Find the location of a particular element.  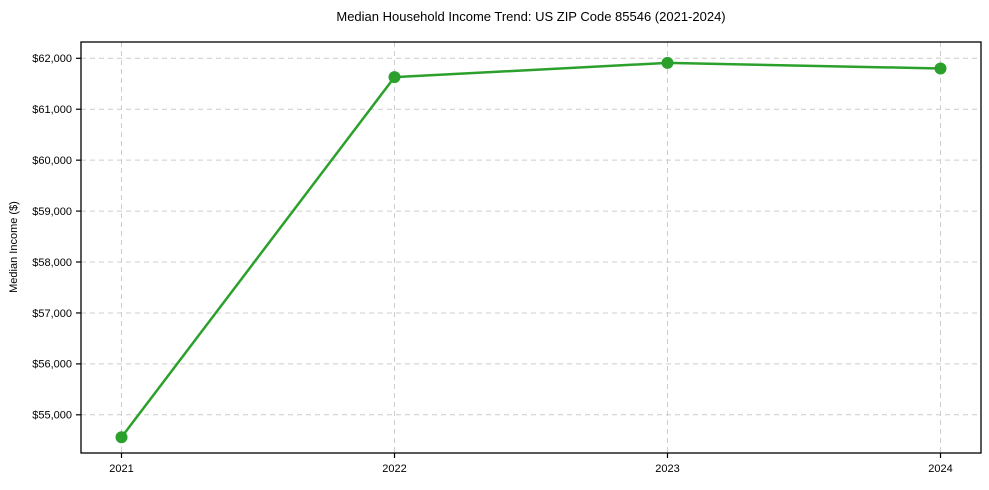

y-tick-label: $61,000 is located at coordinates (52, 110).